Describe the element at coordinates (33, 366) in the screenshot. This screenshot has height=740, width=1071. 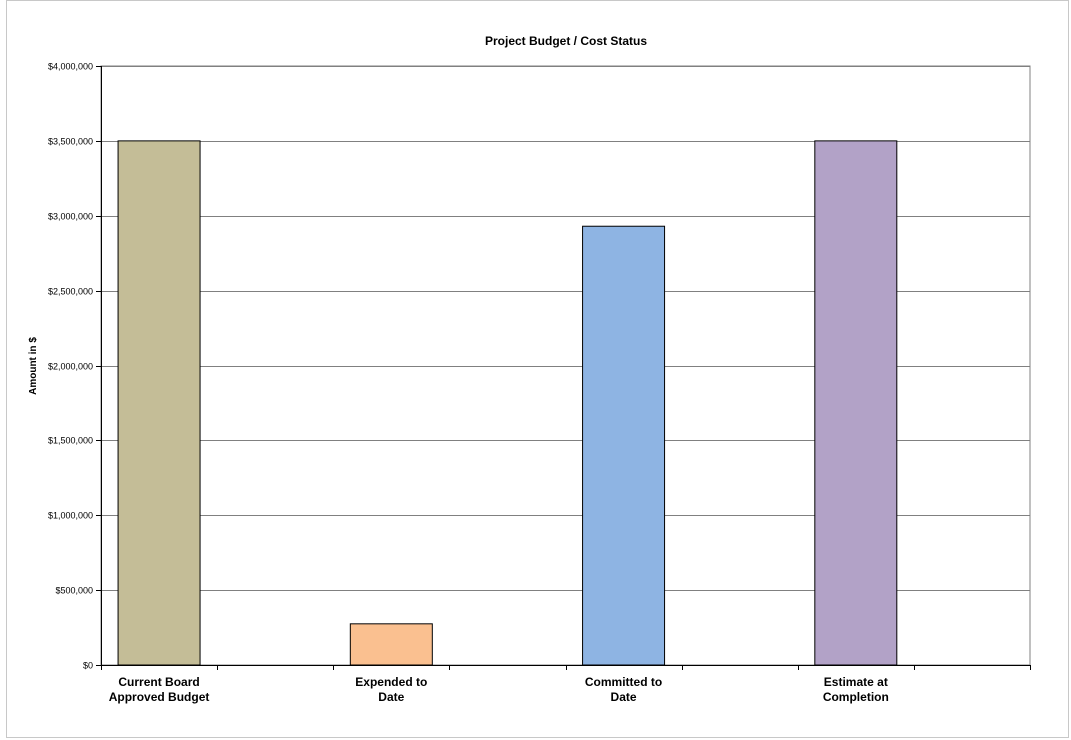
I see `y-axis-label: Amount in $` at that location.